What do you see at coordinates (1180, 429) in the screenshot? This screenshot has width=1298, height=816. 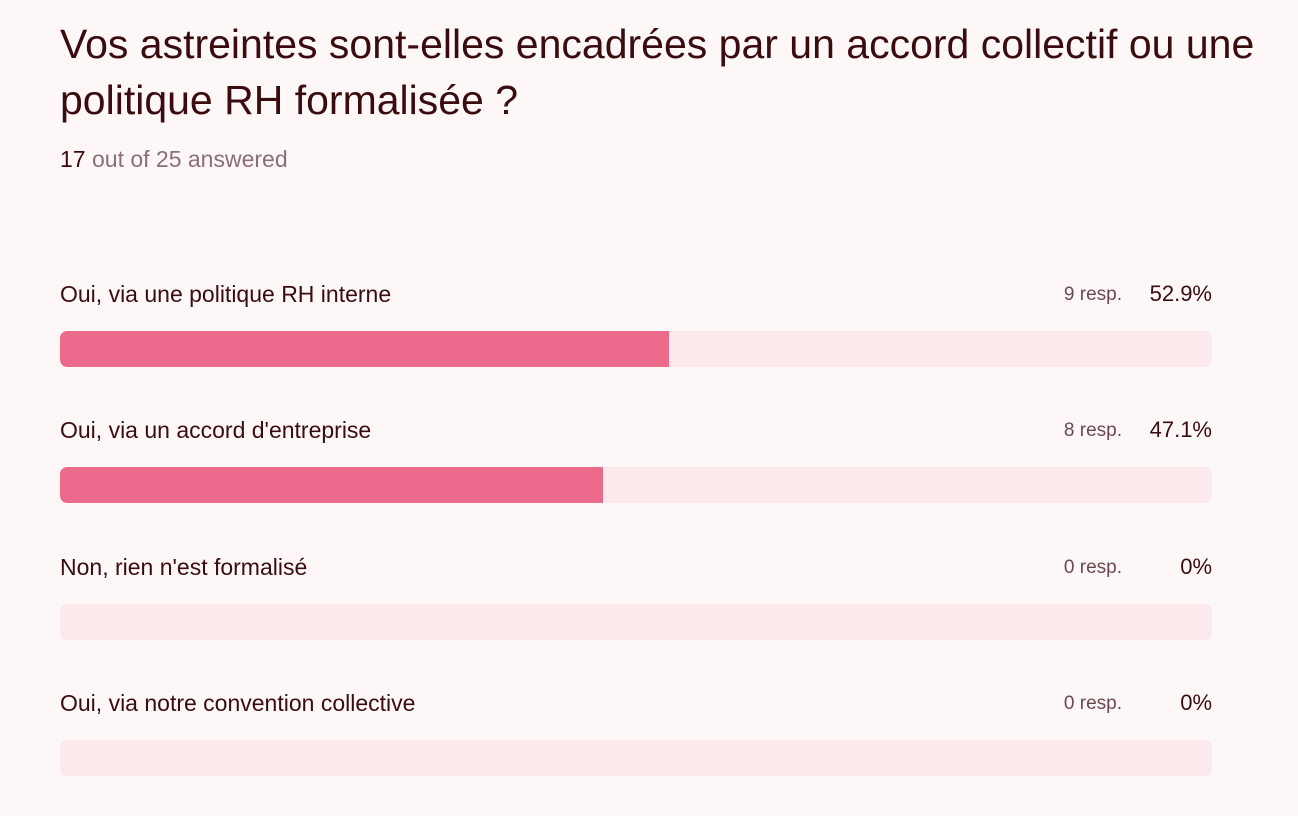 I see `option-percent: 47.1%` at bounding box center [1180, 429].